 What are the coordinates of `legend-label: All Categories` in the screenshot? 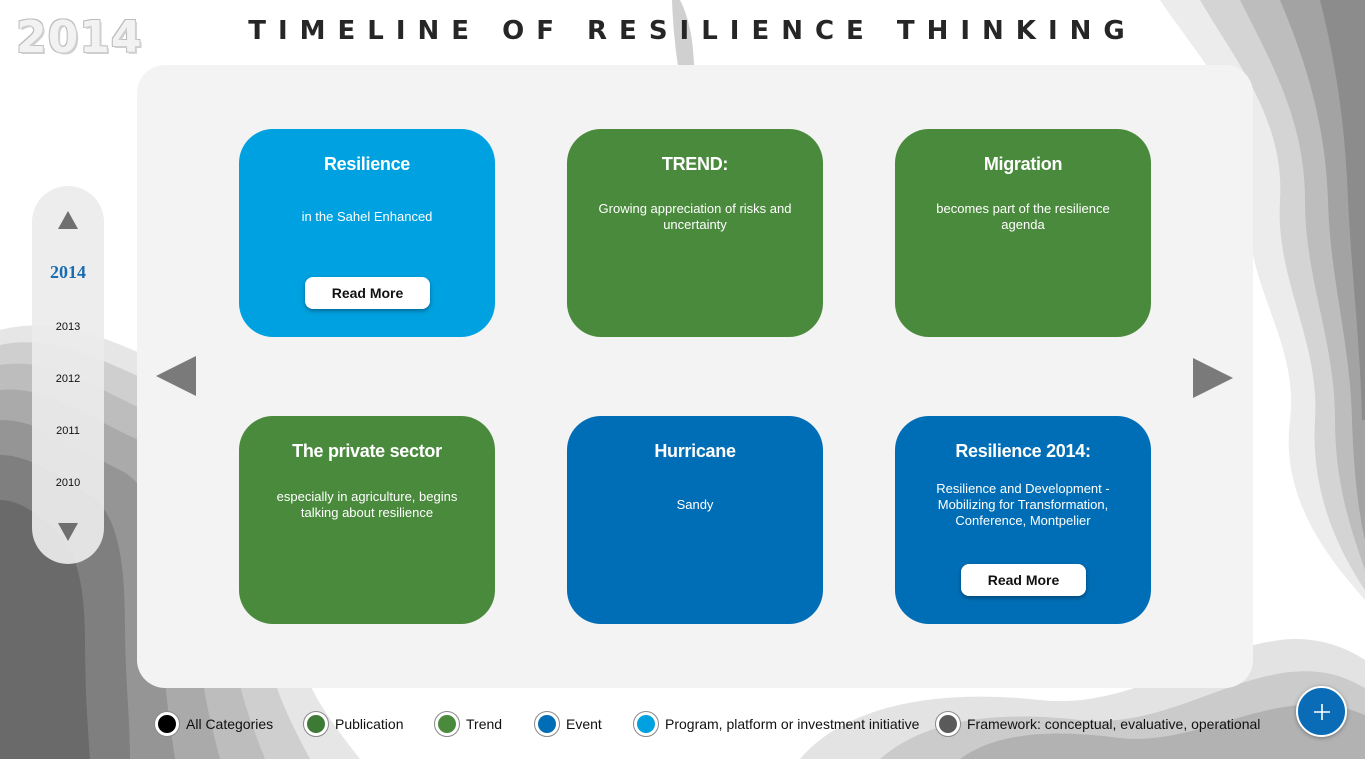 It's located at (230, 724).